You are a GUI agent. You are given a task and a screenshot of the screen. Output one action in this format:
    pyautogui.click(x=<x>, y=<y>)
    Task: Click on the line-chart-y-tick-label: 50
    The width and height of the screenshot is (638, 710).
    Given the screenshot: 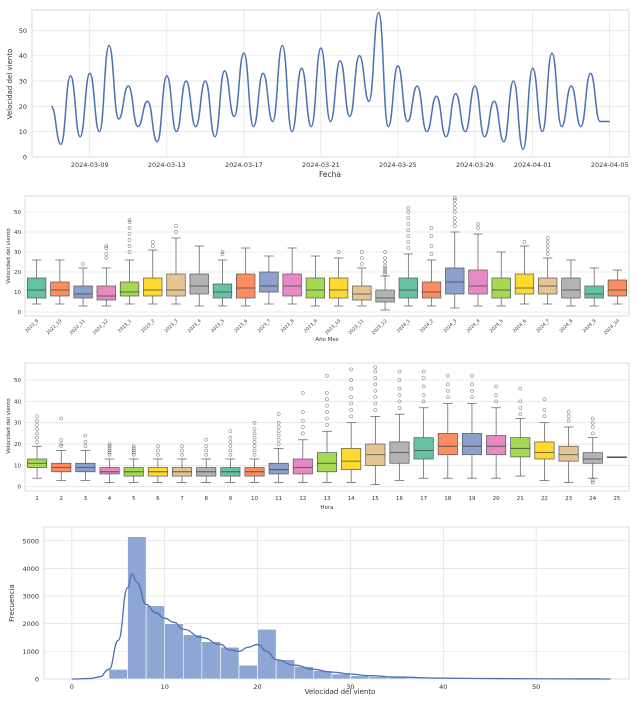 What is the action you would take?
    pyautogui.click(x=23, y=31)
    